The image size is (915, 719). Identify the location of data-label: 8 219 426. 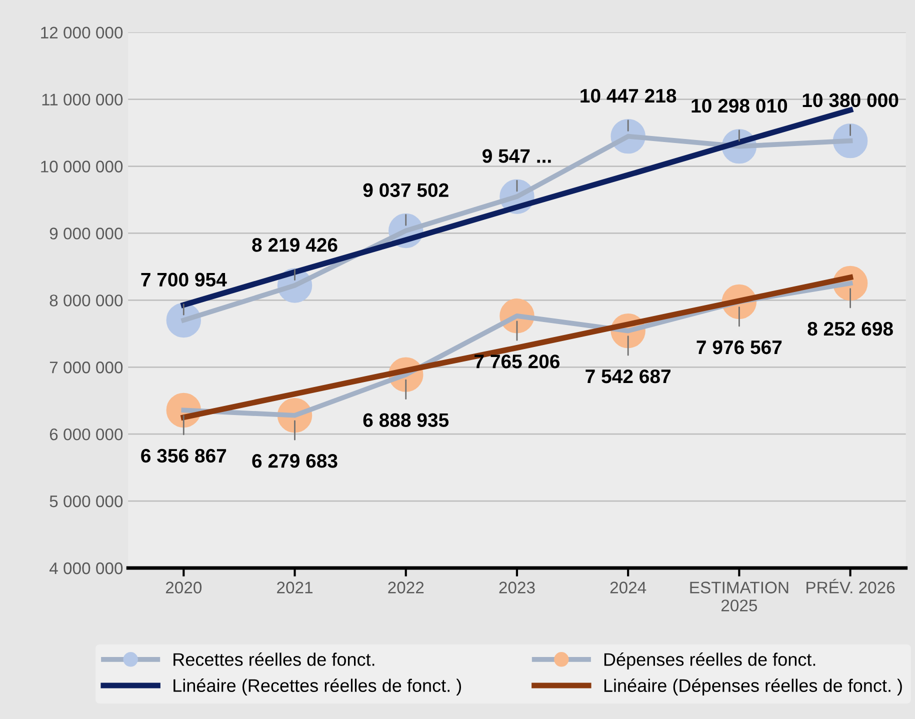
(295, 245).